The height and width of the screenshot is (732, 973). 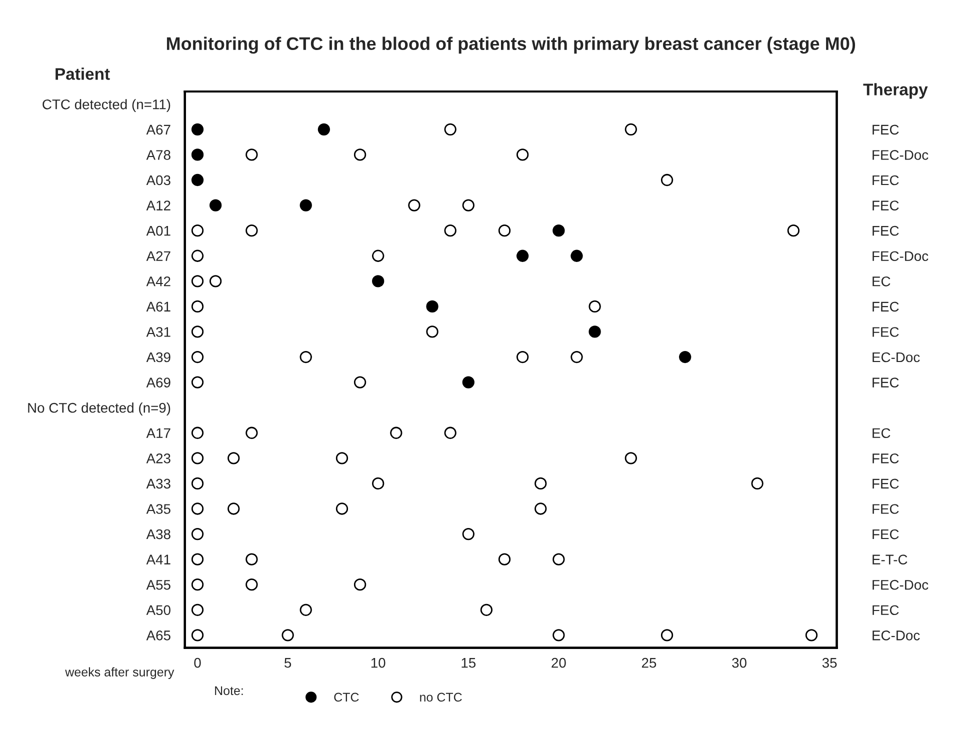 What do you see at coordinates (469, 663) in the screenshot?
I see `x-tick-label: 15` at bounding box center [469, 663].